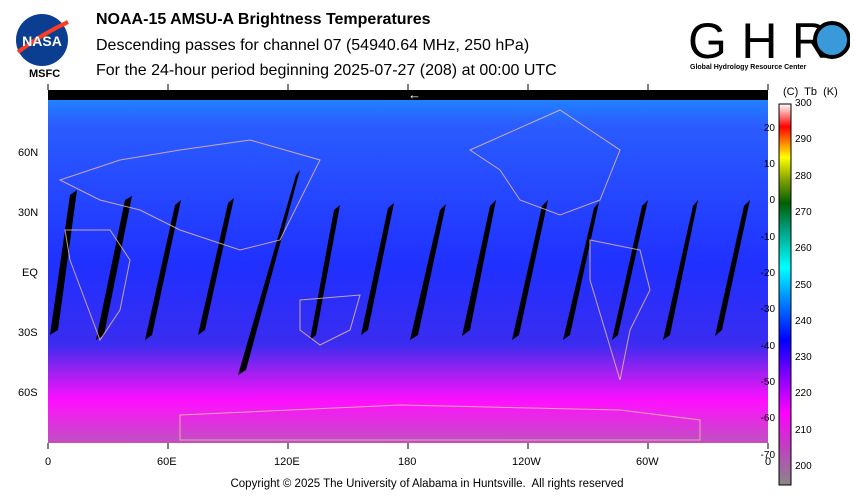 The image size is (854, 502). I want to click on celsius-tick-label: -70, so click(767, 455).